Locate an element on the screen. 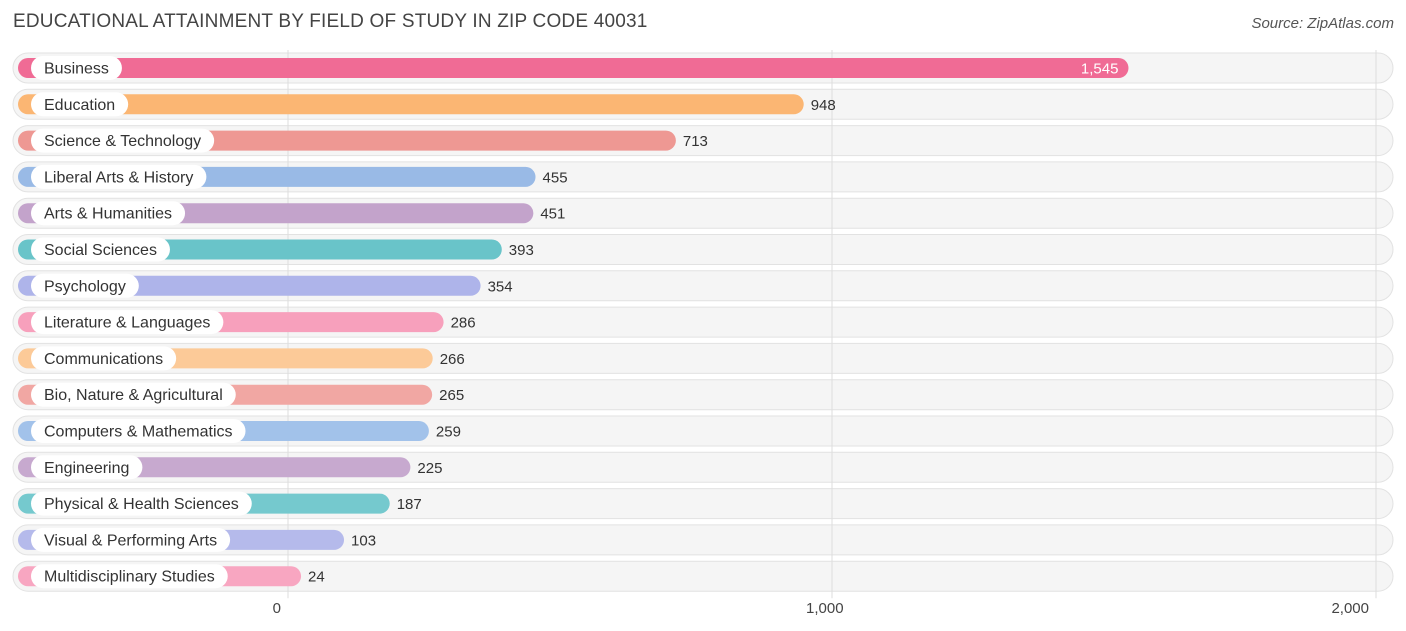 The height and width of the screenshot is (631, 1406). x-tick-label: 0 is located at coordinates (277, 608).